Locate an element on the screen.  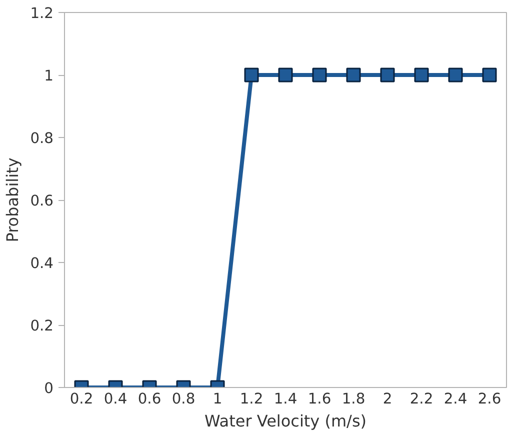
x-tick-label: 2 is located at coordinates (387, 399).